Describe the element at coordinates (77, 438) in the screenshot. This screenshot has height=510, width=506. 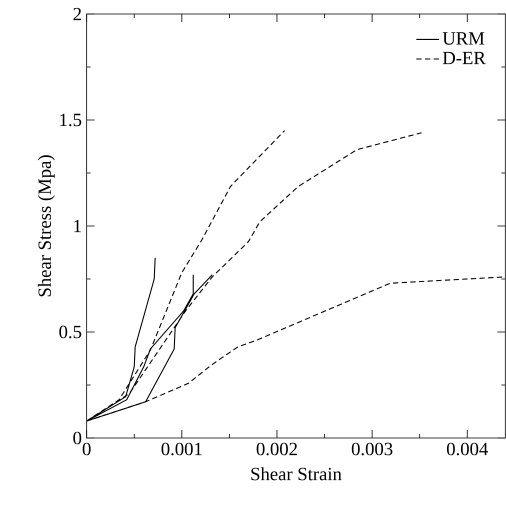
I see `y-tick-label: 0` at that location.